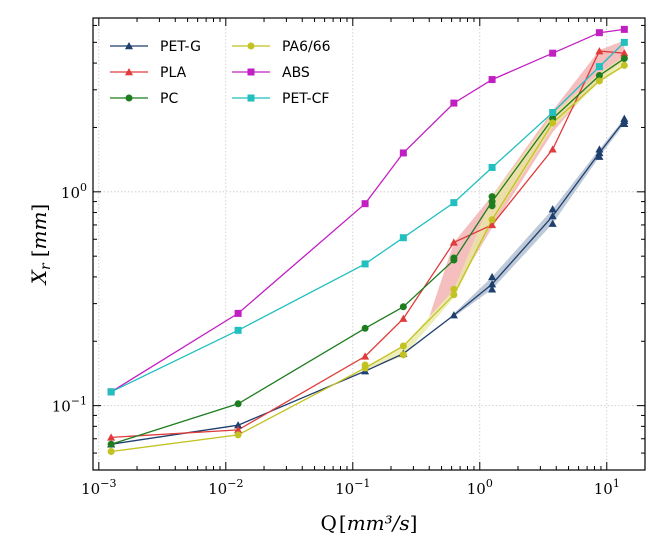  Describe the element at coordinates (607, 487) in the screenshot. I see `x-tick-label: 10¹` at that location.